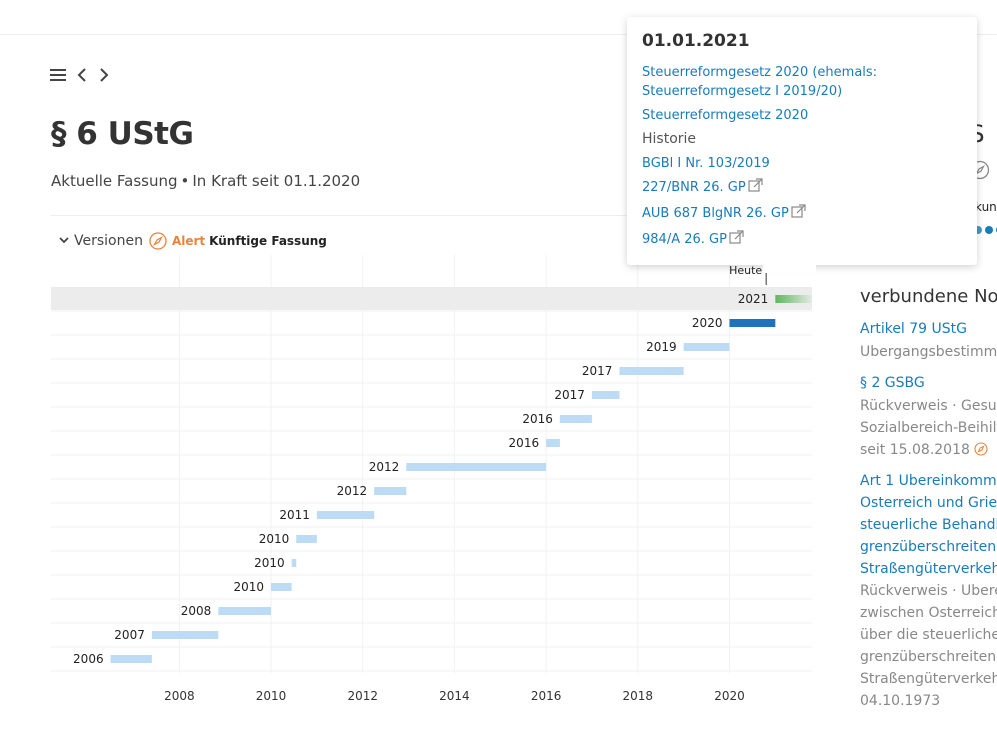  I want to click on related-date: seit 15.08.2018, so click(928, 450).